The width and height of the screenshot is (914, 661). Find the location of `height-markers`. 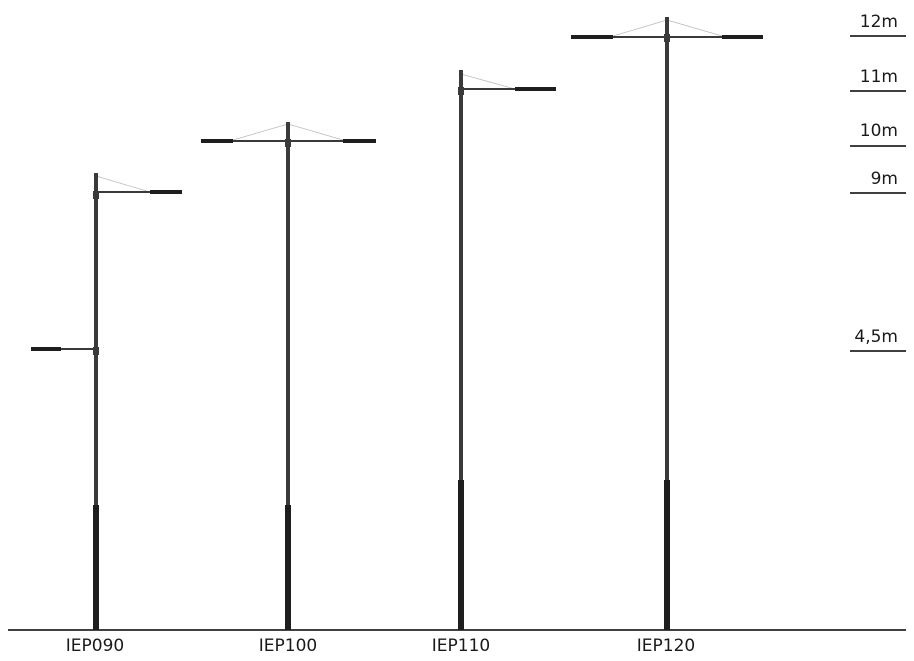

height-markers is located at coordinates (878, 193).